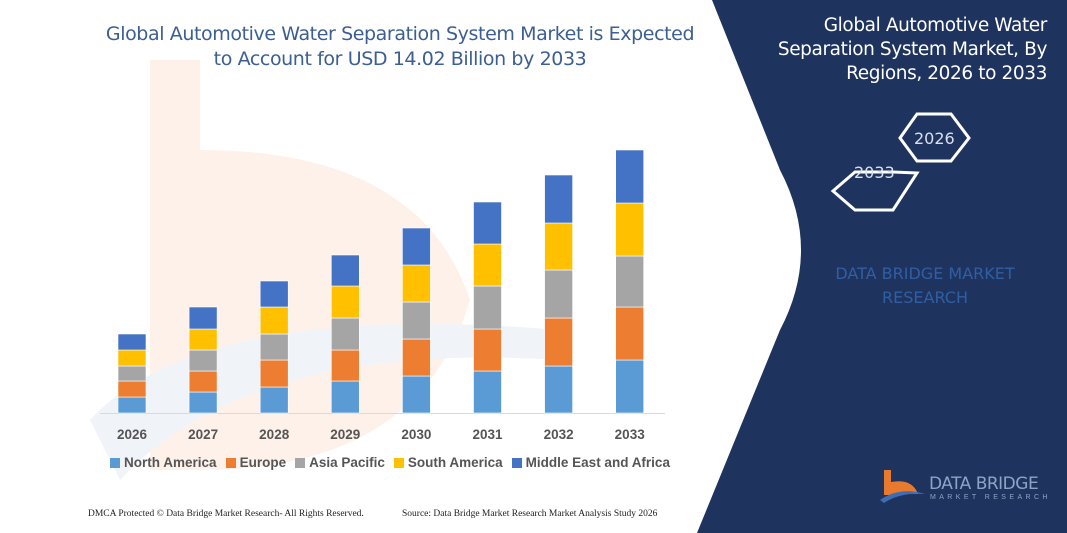 The height and width of the screenshot is (533, 1067). What do you see at coordinates (984, 484) in the screenshot?
I see `logo-text: DATA BRIDGE` at bounding box center [984, 484].